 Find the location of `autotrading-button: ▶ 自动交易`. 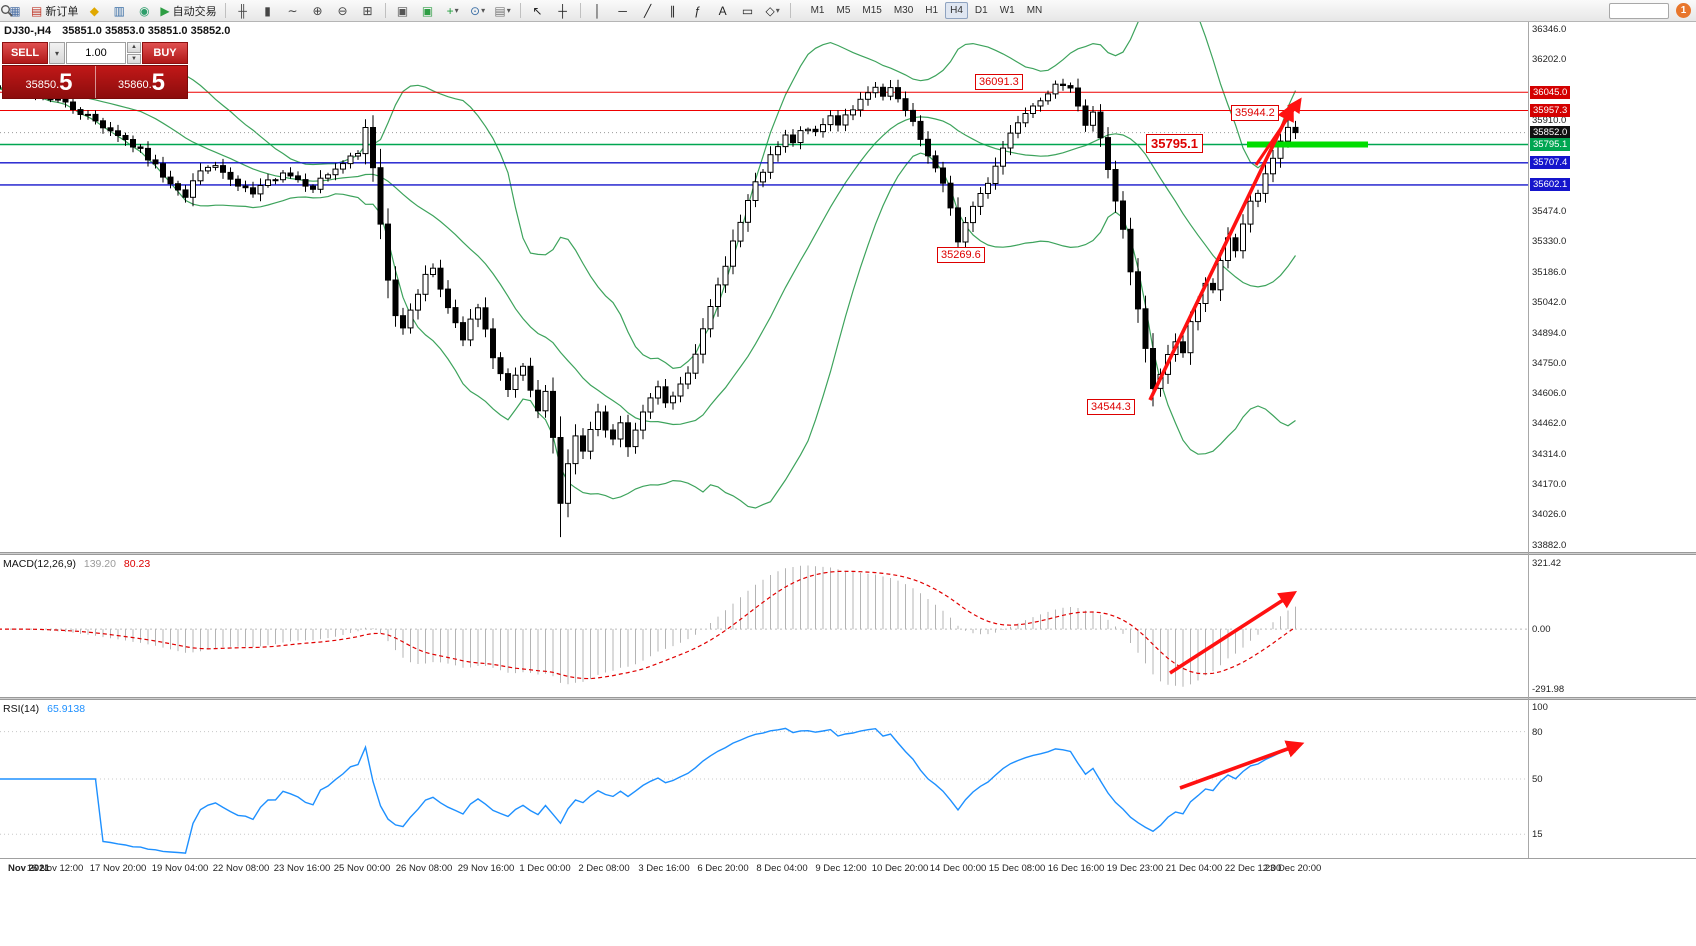

autotrading-button: ▶ 自动交易 is located at coordinates (188, 11).